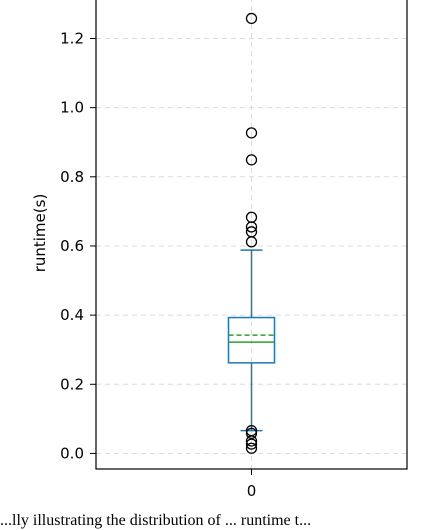  Describe the element at coordinates (72, 177) in the screenshot. I see `y-tick-label: 0.8` at that location.